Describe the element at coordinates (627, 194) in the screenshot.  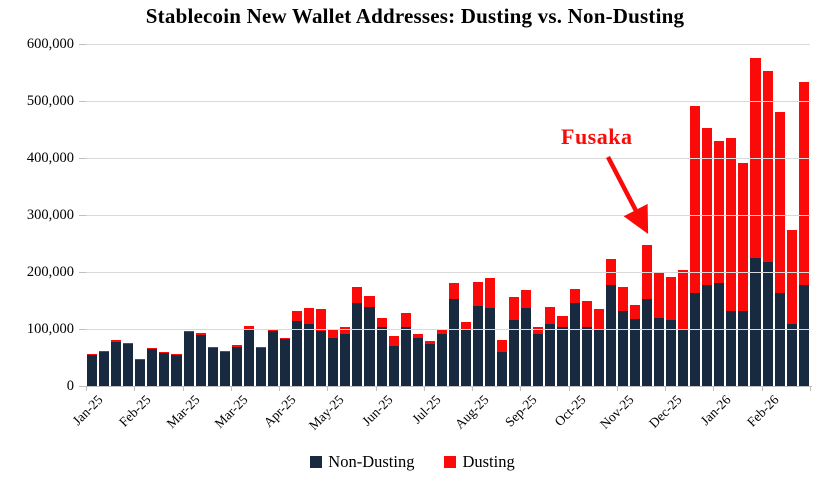
I see `annotation-arrow-icon` at that location.